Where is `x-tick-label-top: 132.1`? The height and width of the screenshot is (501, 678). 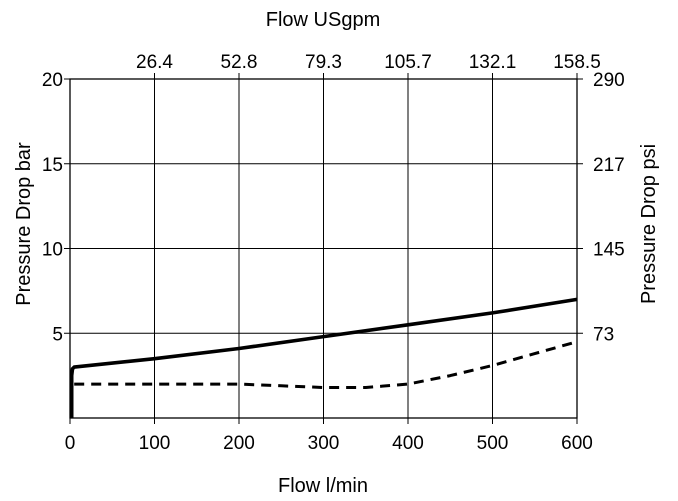
x-tick-label-top: 132.1 is located at coordinates (493, 62).